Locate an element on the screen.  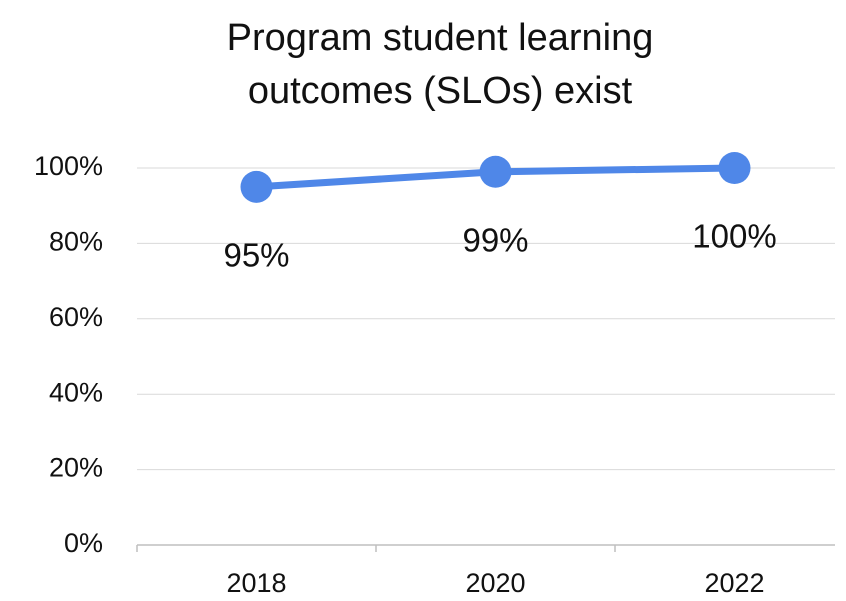
y-tick-label: 40% is located at coordinates (76, 392).